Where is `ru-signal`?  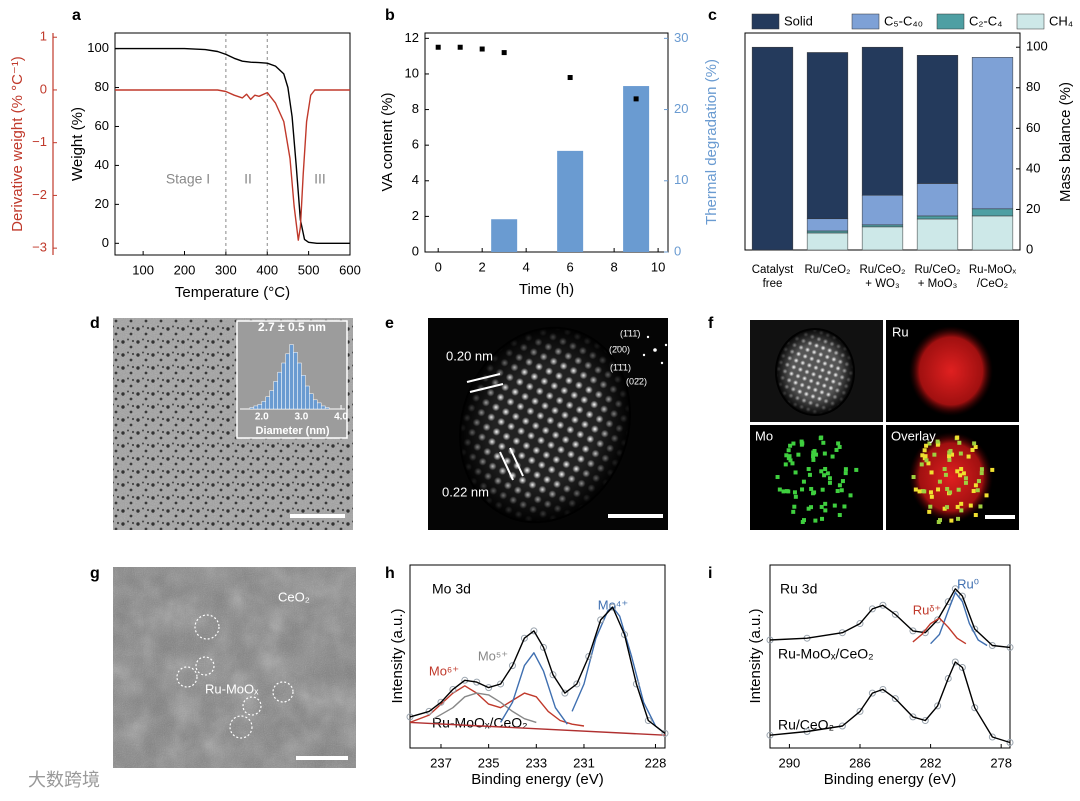 ru-signal is located at coordinates (951, 477).